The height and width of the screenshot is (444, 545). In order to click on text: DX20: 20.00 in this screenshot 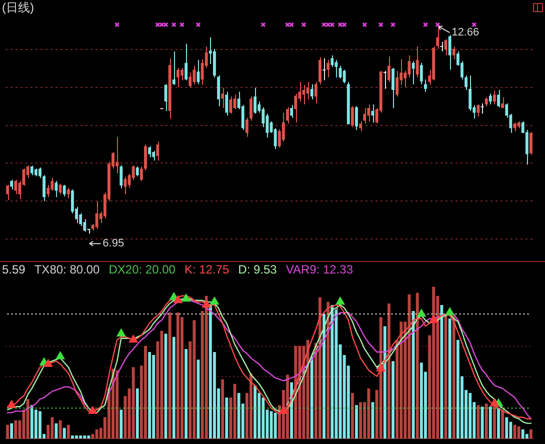, I will do `click(142, 269)`.